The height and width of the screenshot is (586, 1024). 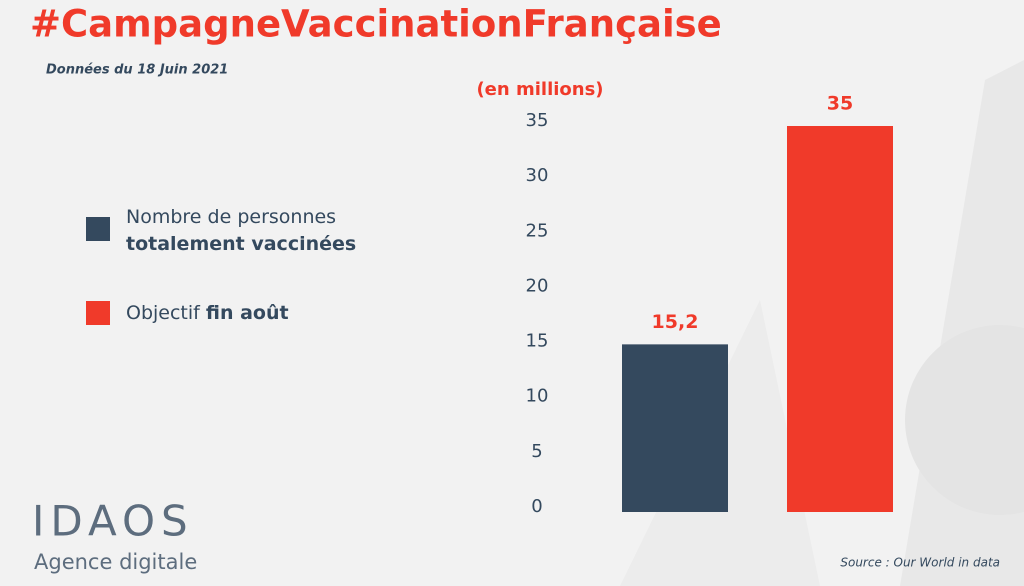 I want to click on value-label: 15,2, so click(x=675, y=322).